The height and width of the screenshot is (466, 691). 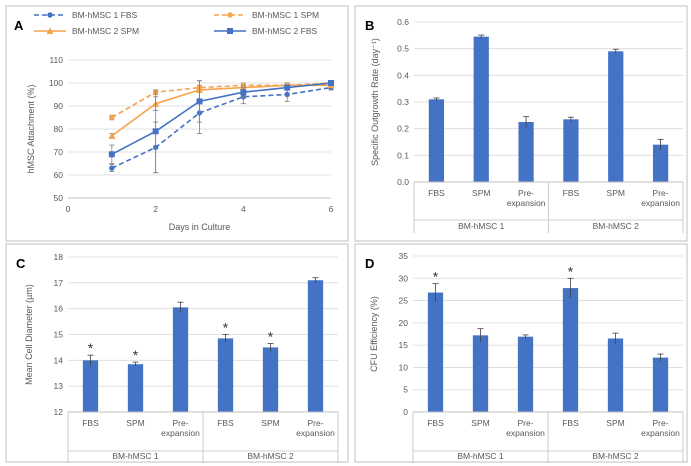 What do you see at coordinates (404, 278) in the screenshot?
I see `y-tick-label: 30` at bounding box center [404, 278].